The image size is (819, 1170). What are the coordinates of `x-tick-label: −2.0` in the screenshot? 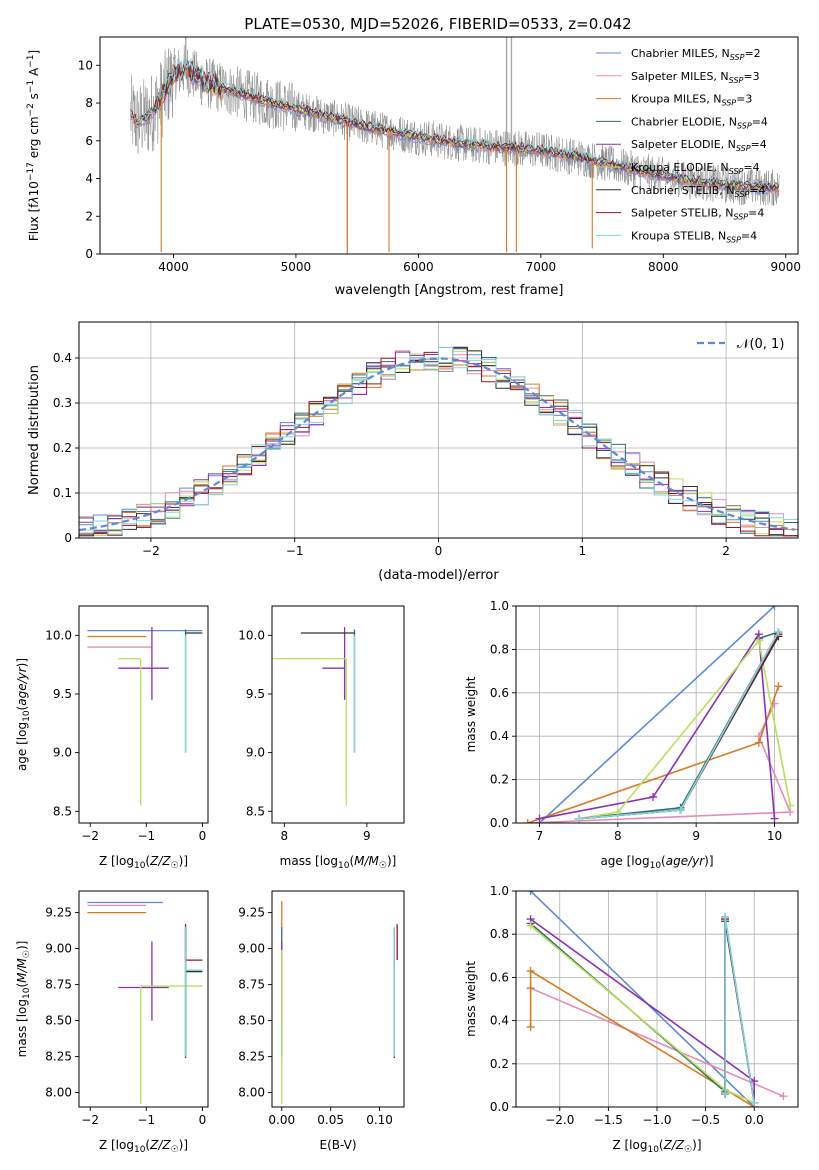 It's located at (559, 1120).